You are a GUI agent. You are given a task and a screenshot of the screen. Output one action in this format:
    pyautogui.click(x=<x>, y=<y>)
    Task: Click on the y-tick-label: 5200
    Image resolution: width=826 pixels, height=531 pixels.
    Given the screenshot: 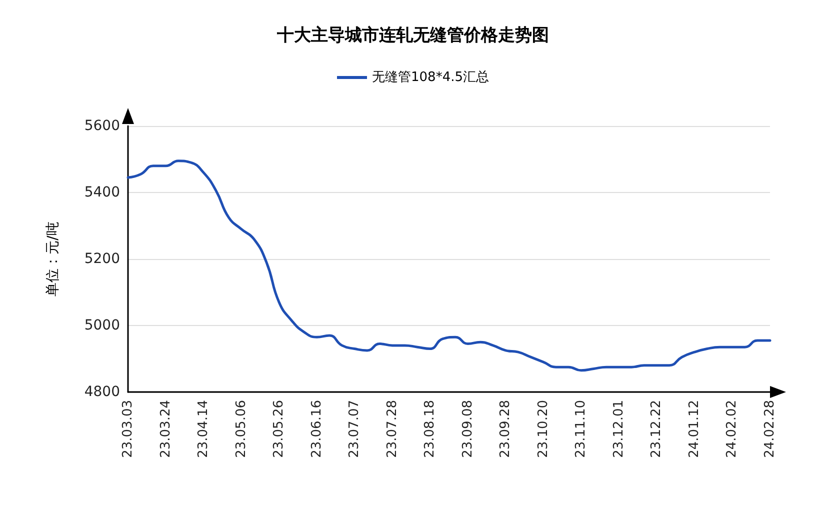 What is the action you would take?
    pyautogui.click(x=102, y=259)
    